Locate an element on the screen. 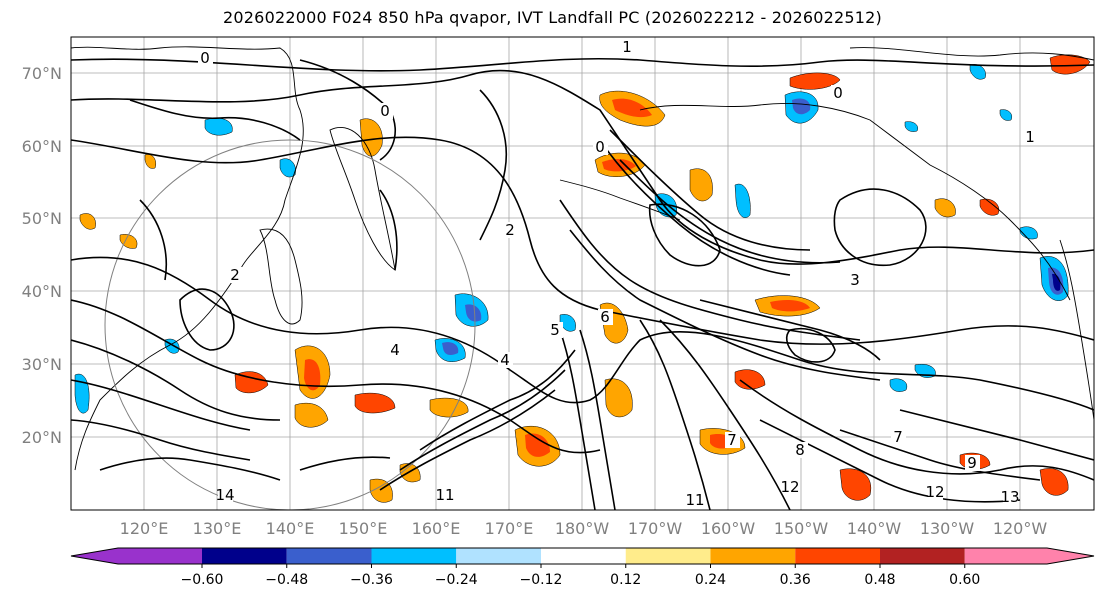 The height and width of the screenshot is (604, 1105). longitude-label: 180°W is located at coordinates (582, 528).